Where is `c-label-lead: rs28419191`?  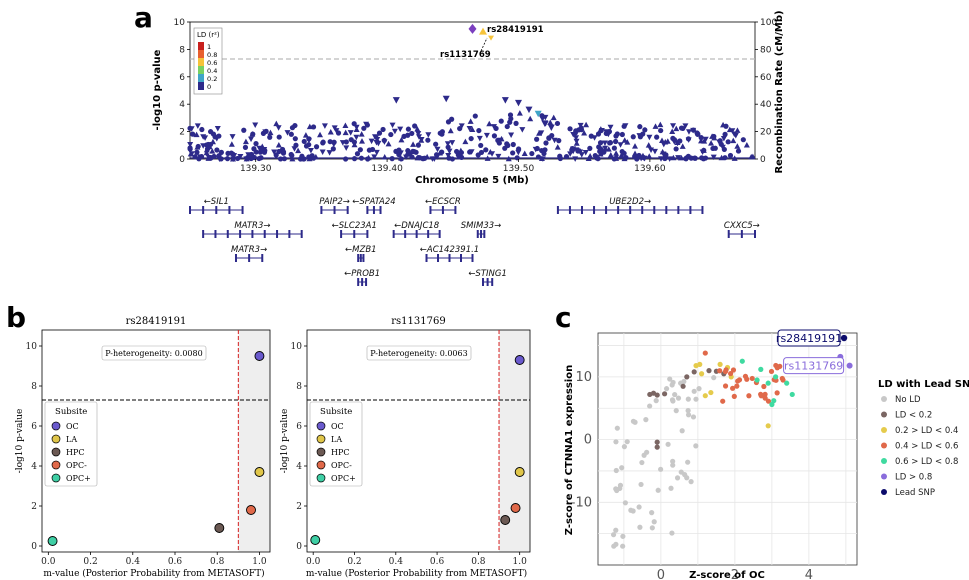
c-label-lead: rs28419191 is located at coordinates (809, 338).